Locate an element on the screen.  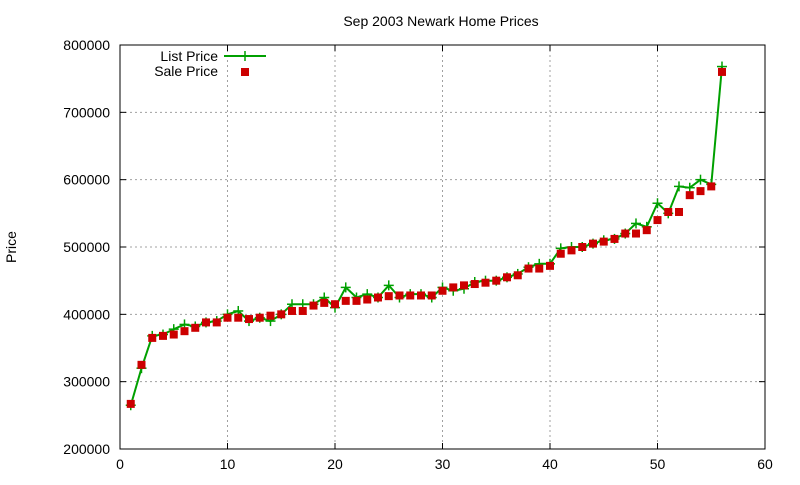
y-axis-label: Price is located at coordinates (11, 247).